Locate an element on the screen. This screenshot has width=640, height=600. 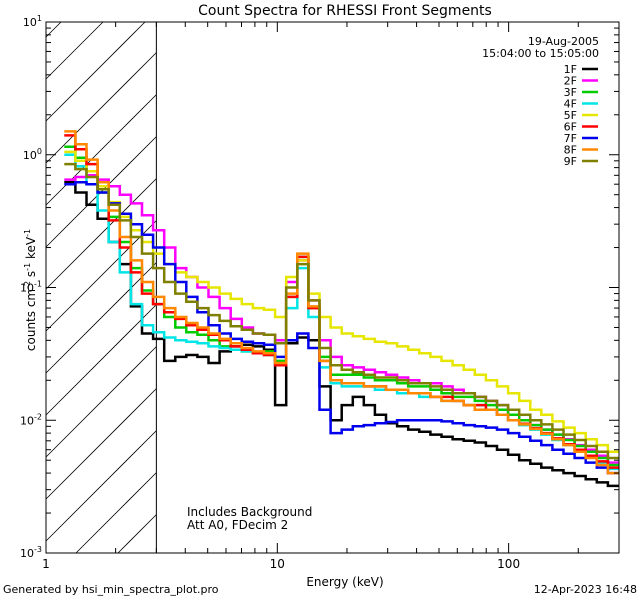
annotation-attenuator: Att A0, FDecim 2 is located at coordinates (237, 525).